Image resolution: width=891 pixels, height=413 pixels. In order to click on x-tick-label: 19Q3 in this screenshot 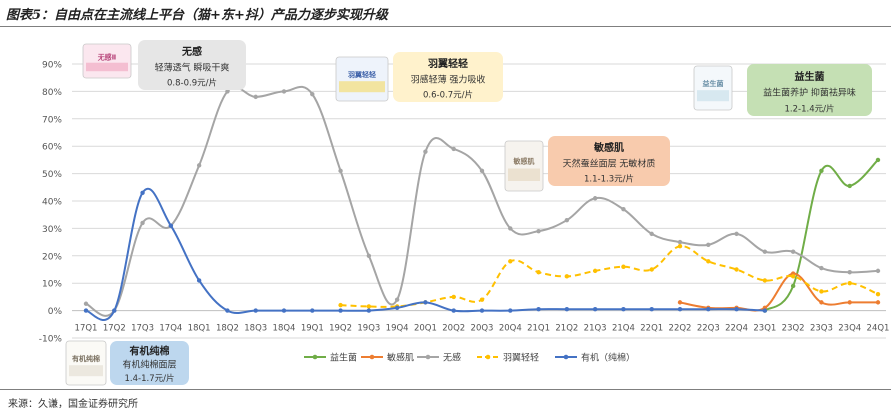, I will do `click(368, 329)`.